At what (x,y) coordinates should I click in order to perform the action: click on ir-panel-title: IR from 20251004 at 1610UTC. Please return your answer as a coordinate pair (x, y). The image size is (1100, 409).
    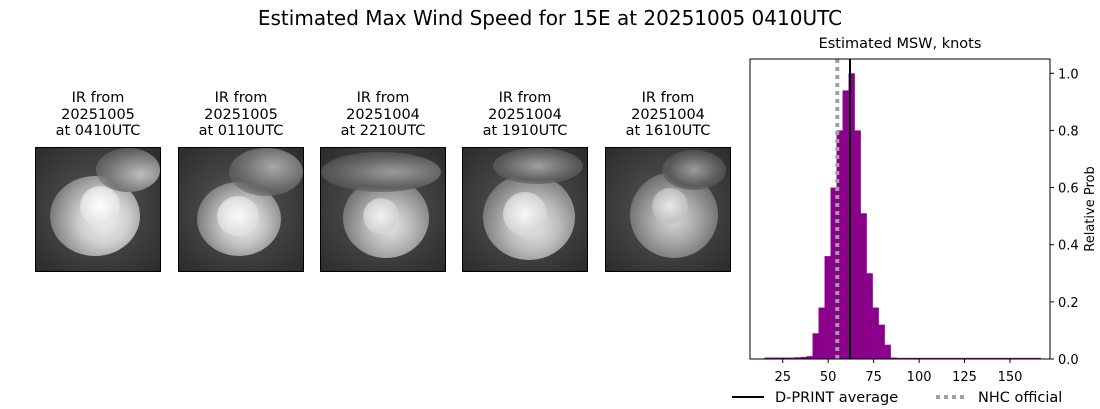
    Looking at the image, I should click on (668, 115).